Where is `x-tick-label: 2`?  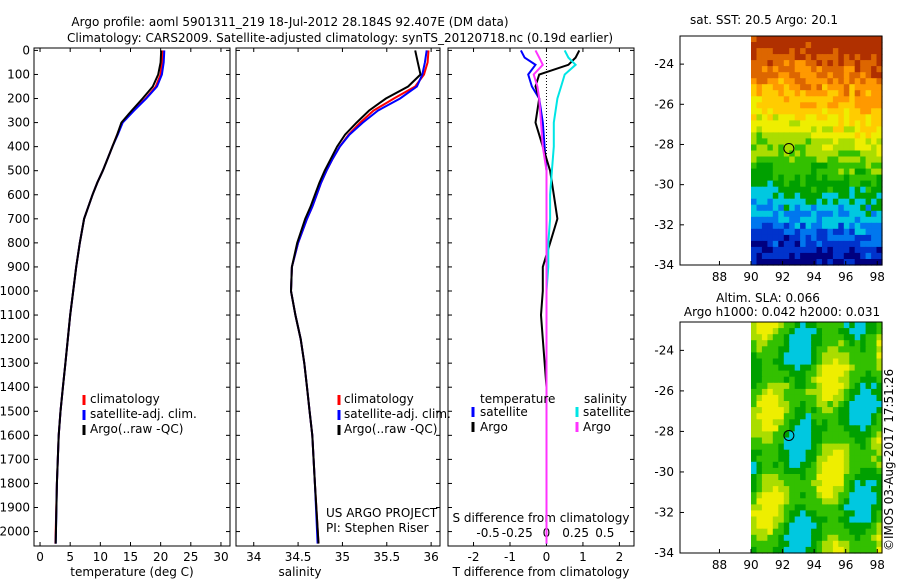
x-tick-label: 2 is located at coordinates (620, 557).